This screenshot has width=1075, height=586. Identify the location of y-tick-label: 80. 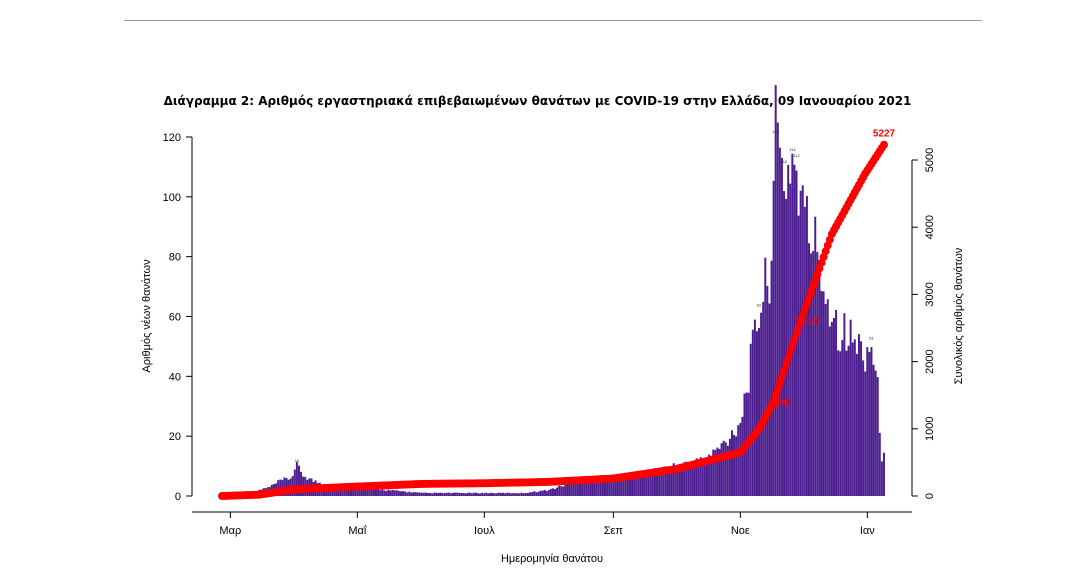
(175, 258).